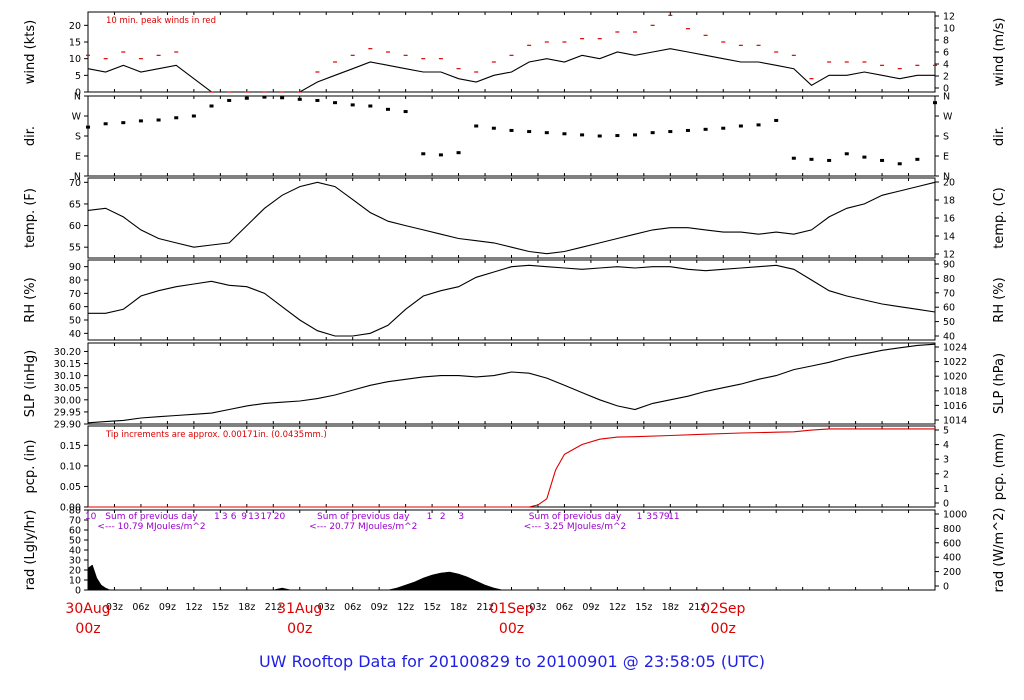 The height and width of the screenshot is (700, 1024). Describe the element at coordinates (999, 550) in the screenshot. I see `y-axis-label-right: rad (W/m^2)` at that location.